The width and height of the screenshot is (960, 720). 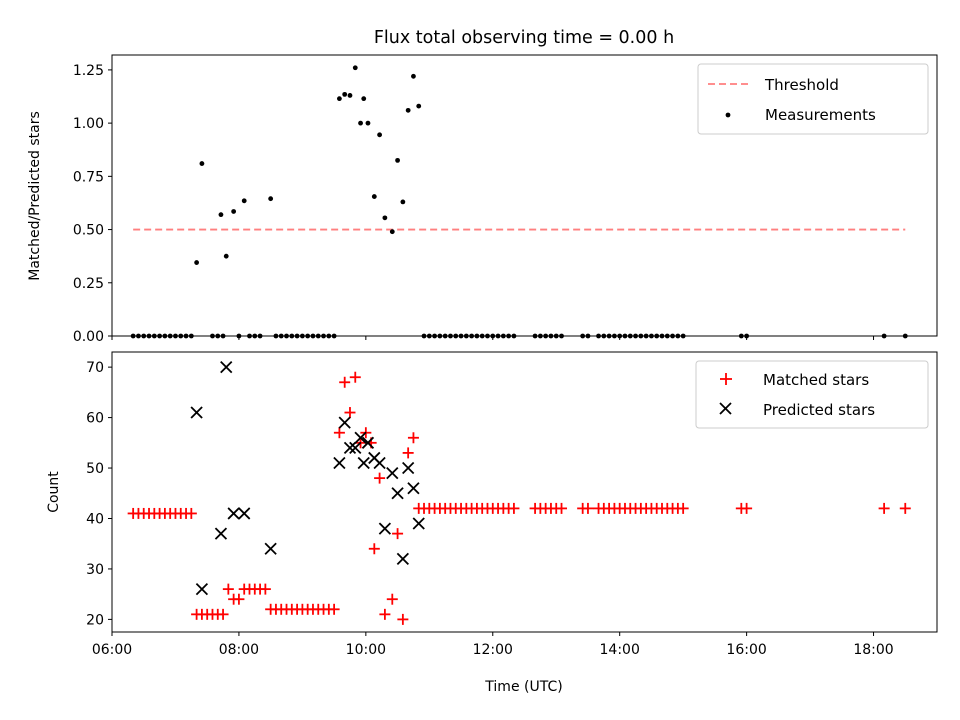 What do you see at coordinates (88, 71) in the screenshot?
I see `top-ytick-label: 1.25` at bounding box center [88, 71].